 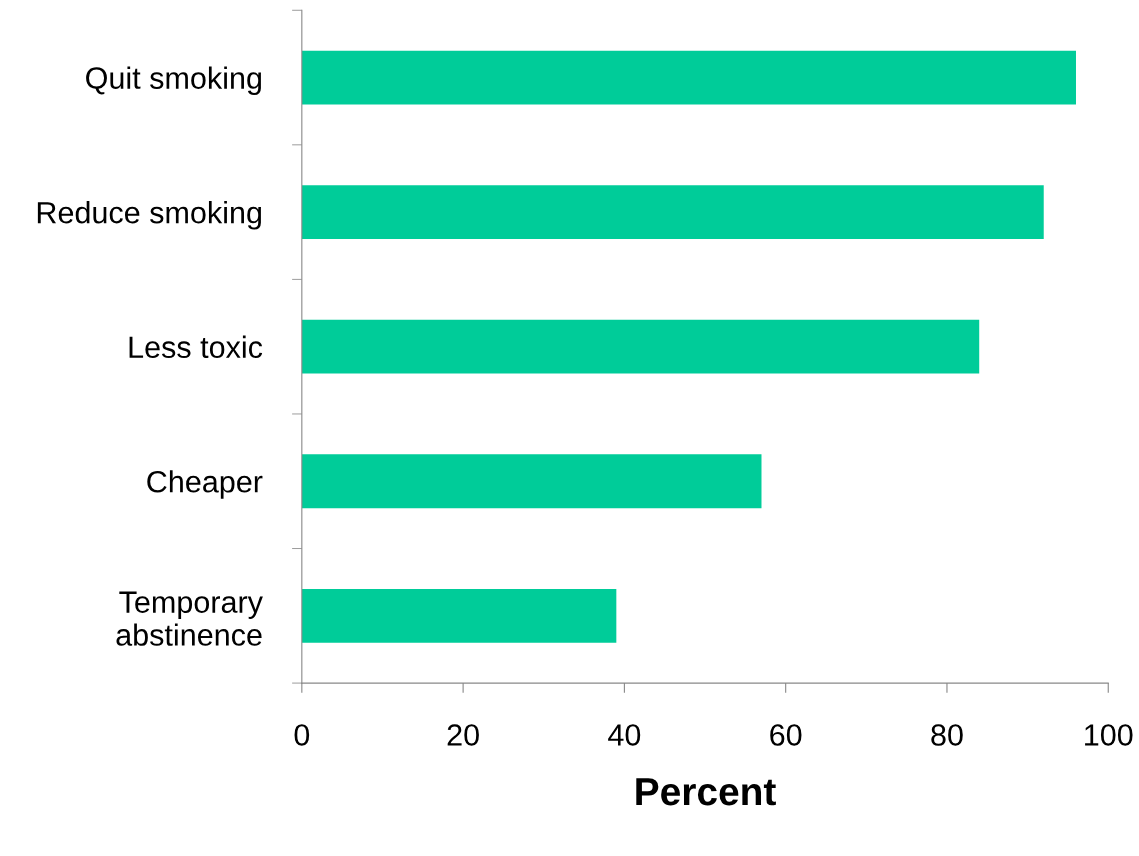 I want to click on x-tick-label: 0, so click(x=302, y=735).